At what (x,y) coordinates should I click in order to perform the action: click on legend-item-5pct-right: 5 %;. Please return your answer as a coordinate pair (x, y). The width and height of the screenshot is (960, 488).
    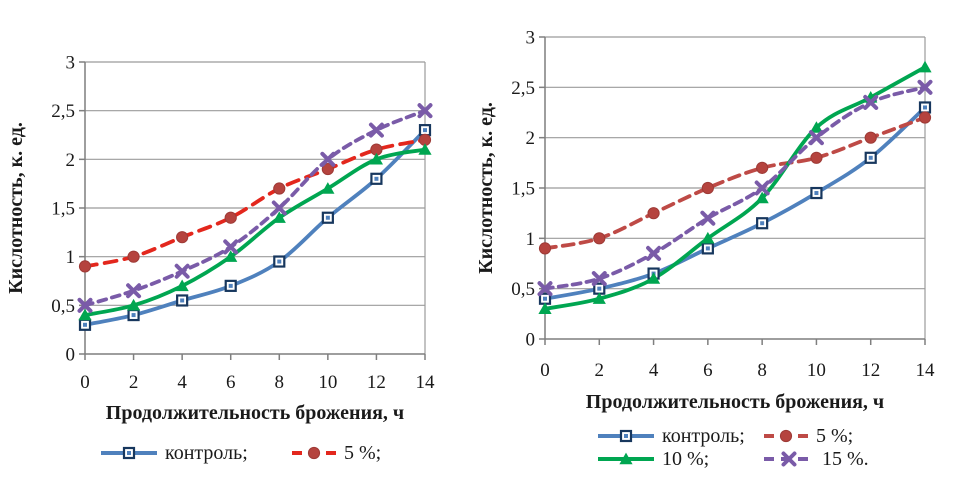
    Looking at the image, I should click on (808, 436).